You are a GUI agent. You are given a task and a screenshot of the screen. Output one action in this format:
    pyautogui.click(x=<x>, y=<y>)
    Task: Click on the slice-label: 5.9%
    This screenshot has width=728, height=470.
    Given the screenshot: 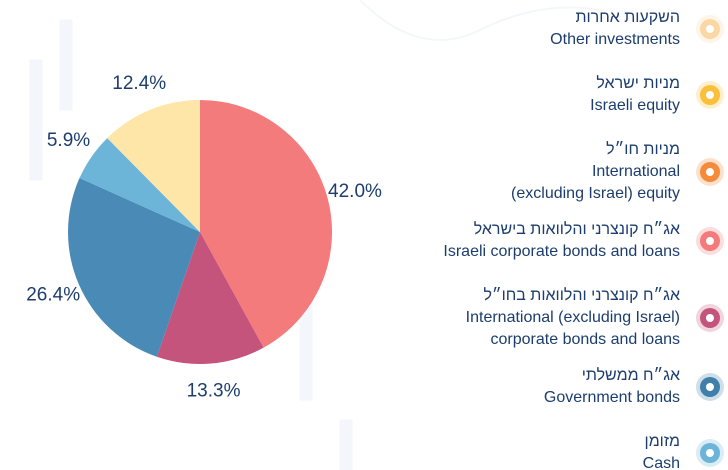 What is the action you would take?
    pyautogui.click(x=68, y=140)
    